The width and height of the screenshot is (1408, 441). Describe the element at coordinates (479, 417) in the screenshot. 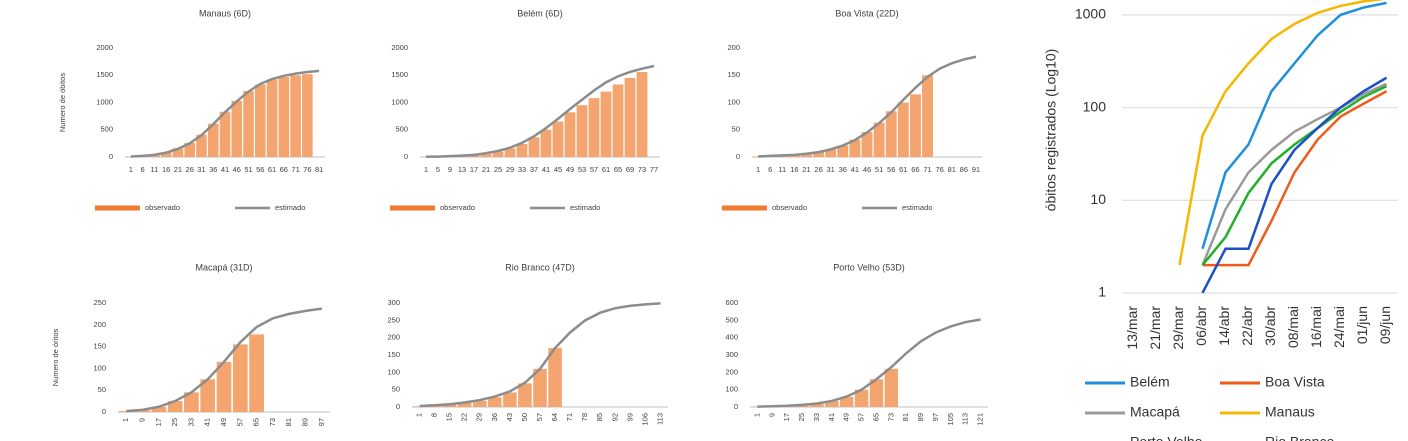

I see `x-tick-label: 29` at that location.